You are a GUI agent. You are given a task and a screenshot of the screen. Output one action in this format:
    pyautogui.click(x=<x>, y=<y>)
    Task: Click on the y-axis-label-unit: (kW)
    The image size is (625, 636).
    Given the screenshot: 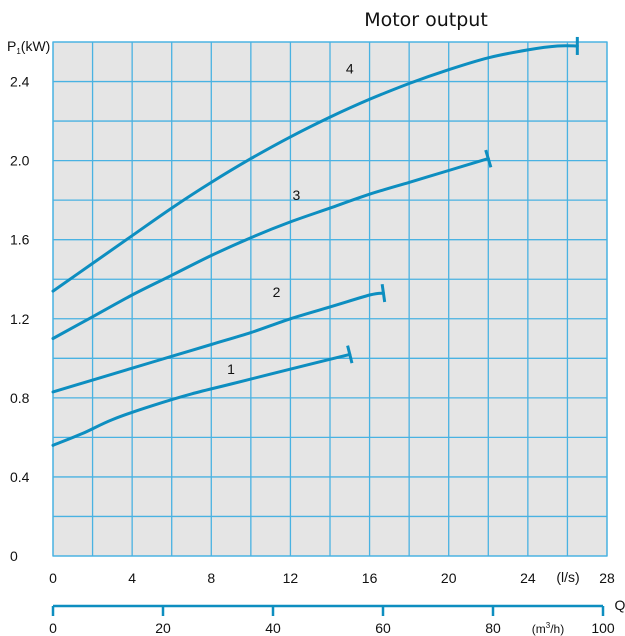 What is the action you would take?
    pyautogui.click(x=36, y=46)
    